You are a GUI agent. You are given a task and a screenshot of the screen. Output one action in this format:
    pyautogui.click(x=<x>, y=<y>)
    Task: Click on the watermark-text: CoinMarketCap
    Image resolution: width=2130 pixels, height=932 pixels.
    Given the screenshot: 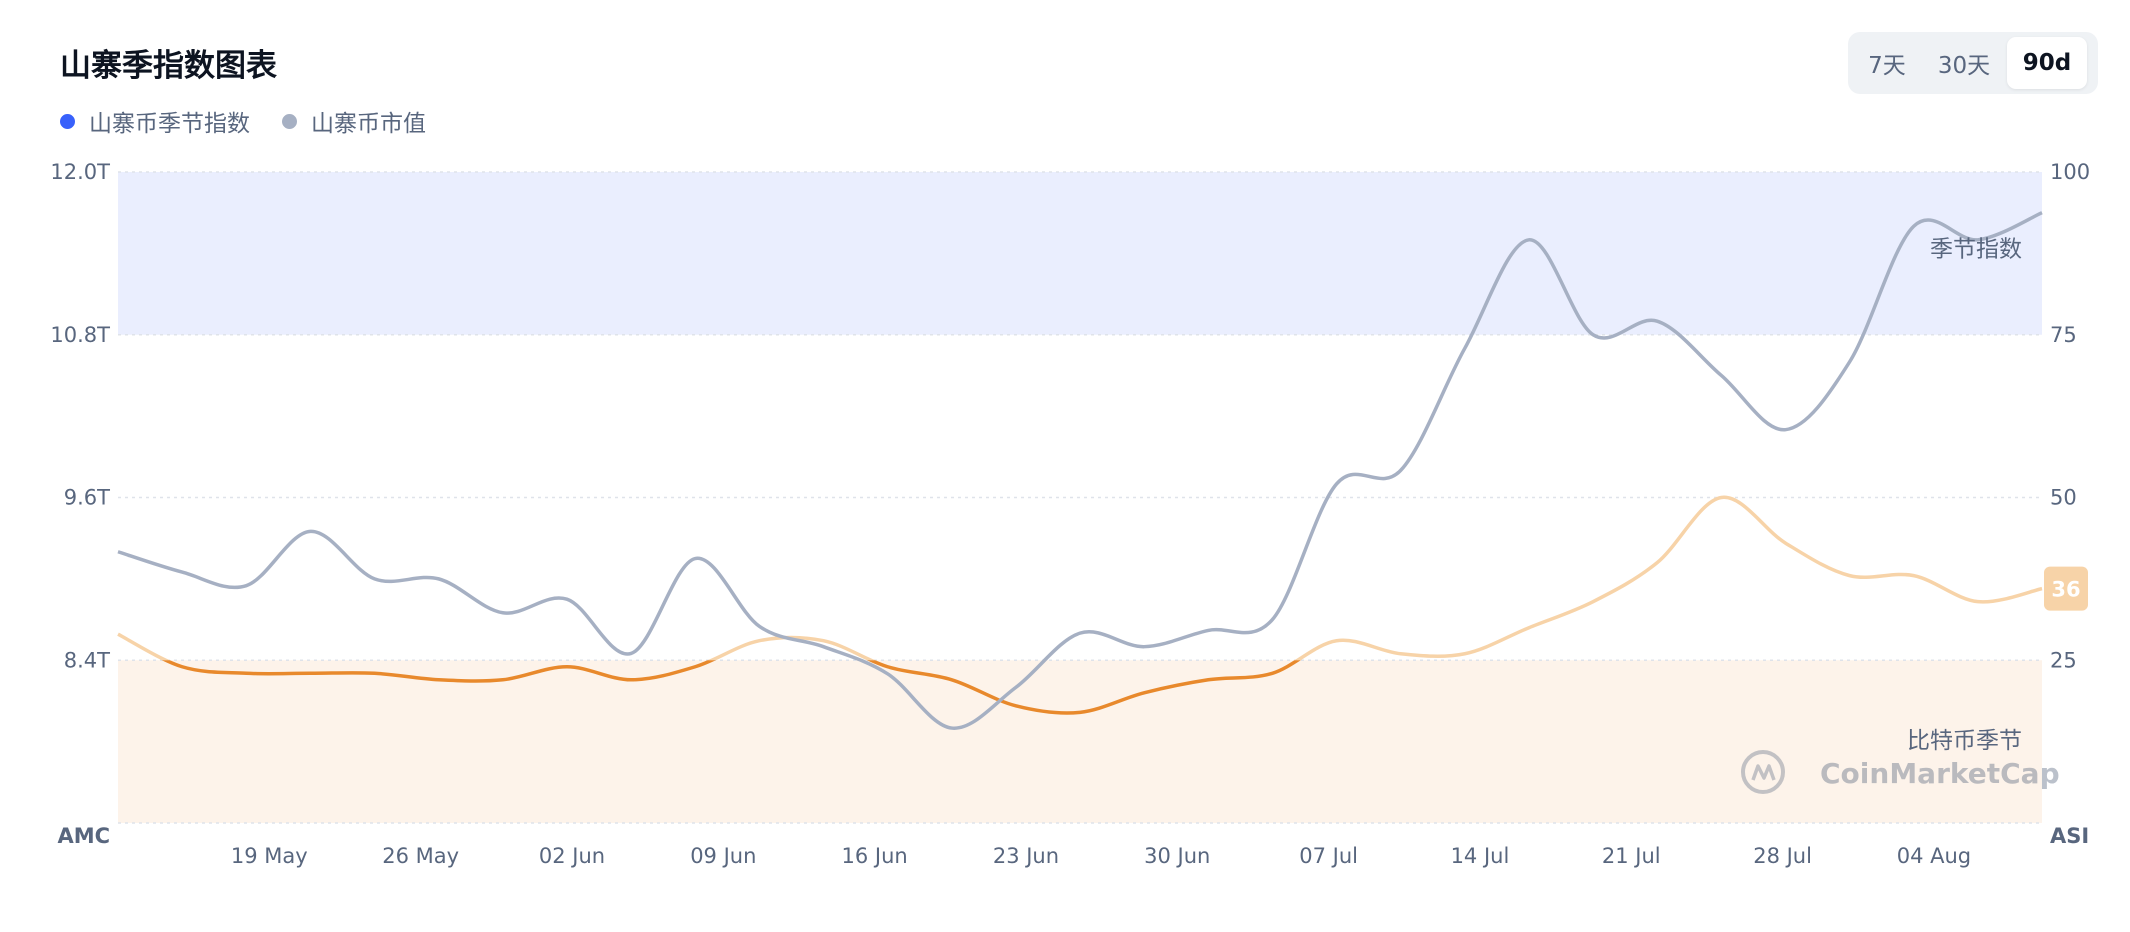 What is the action you would take?
    pyautogui.click(x=1940, y=773)
    